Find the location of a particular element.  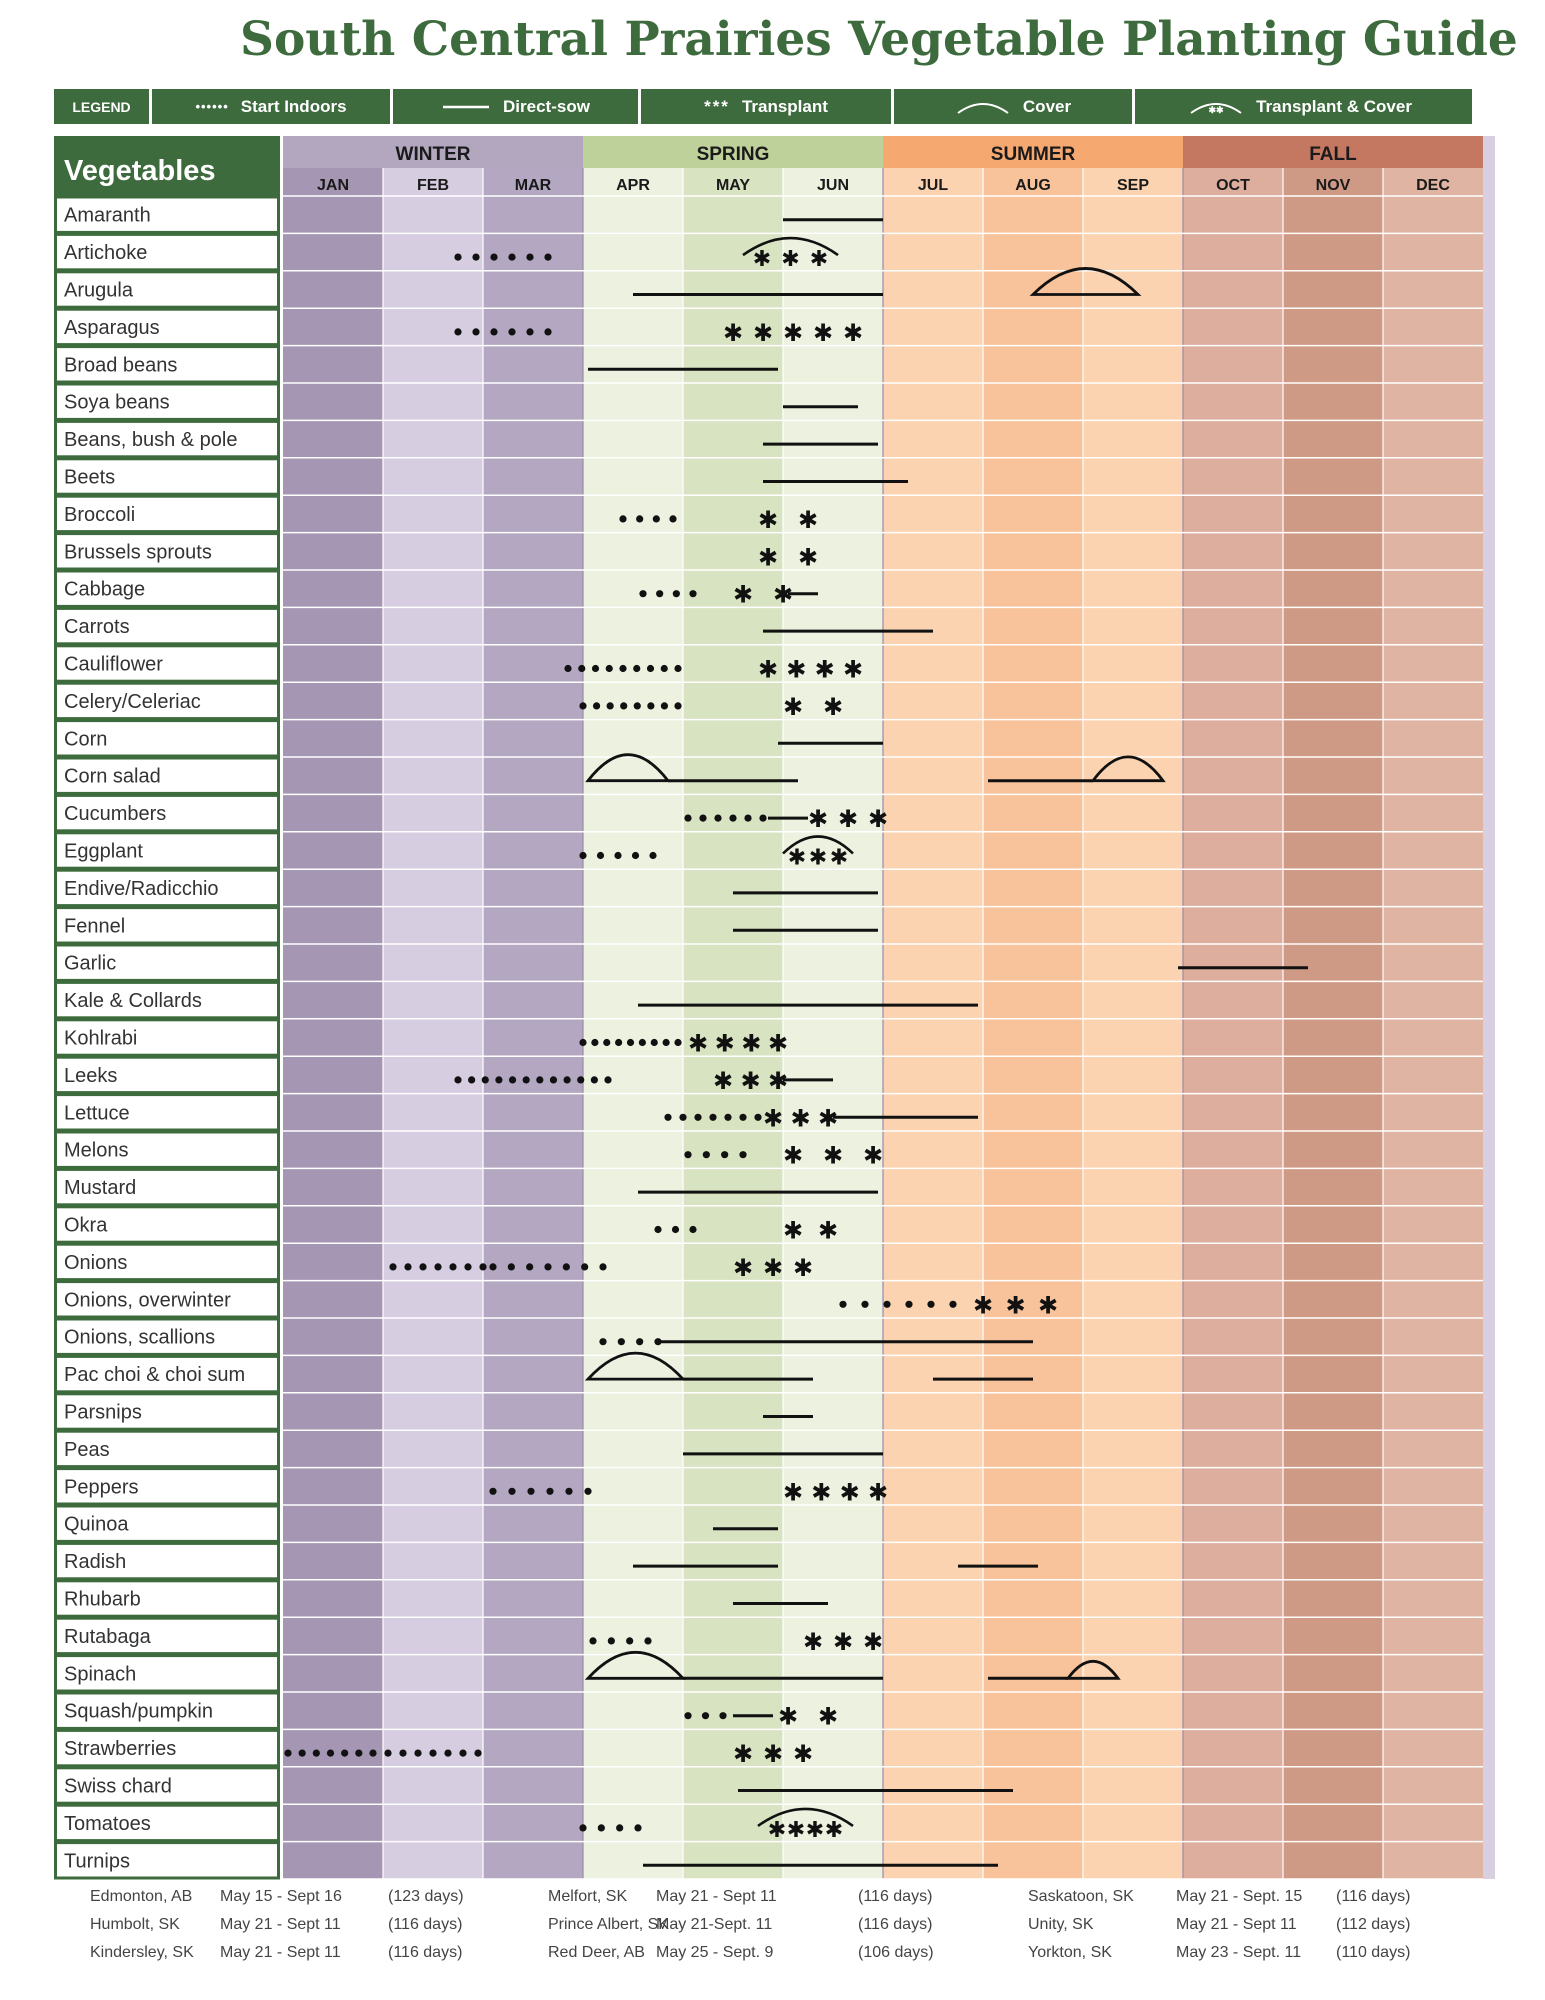

month-column-aug is located at coordinates (1033, 1023).